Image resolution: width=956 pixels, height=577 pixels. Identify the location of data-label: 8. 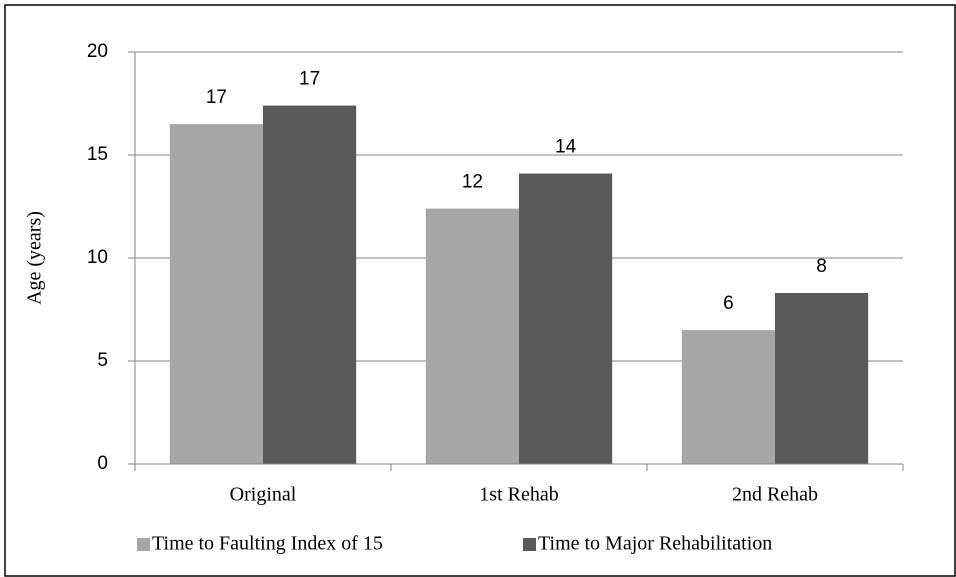
(821, 266).